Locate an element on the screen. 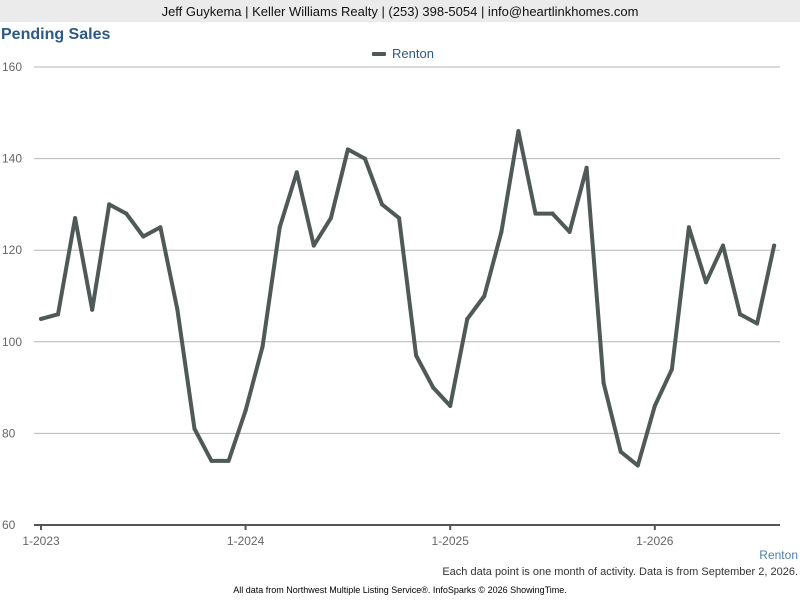 The width and height of the screenshot is (800, 600). footer-series-label: Renton is located at coordinates (778, 555).